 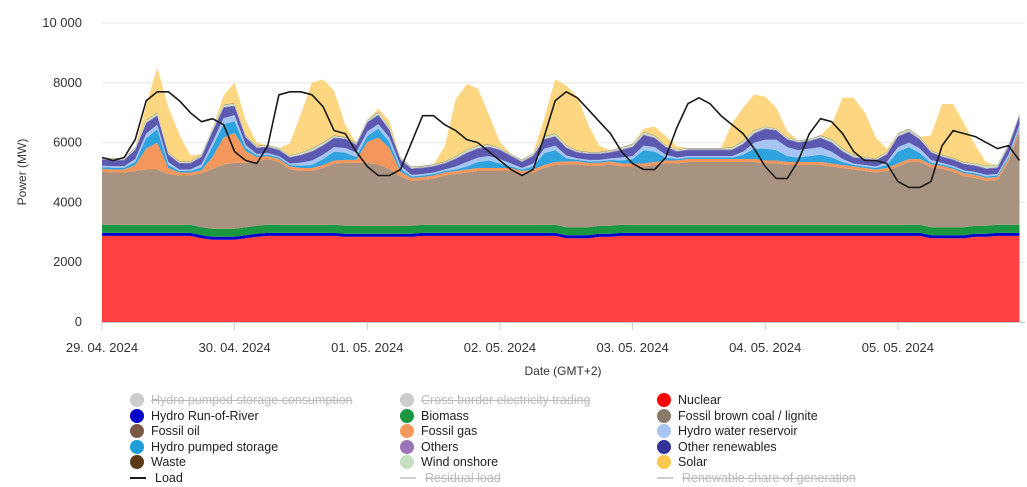 I want to click on legend-item-other-renewables: Other renewables, so click(x=717, y=447).